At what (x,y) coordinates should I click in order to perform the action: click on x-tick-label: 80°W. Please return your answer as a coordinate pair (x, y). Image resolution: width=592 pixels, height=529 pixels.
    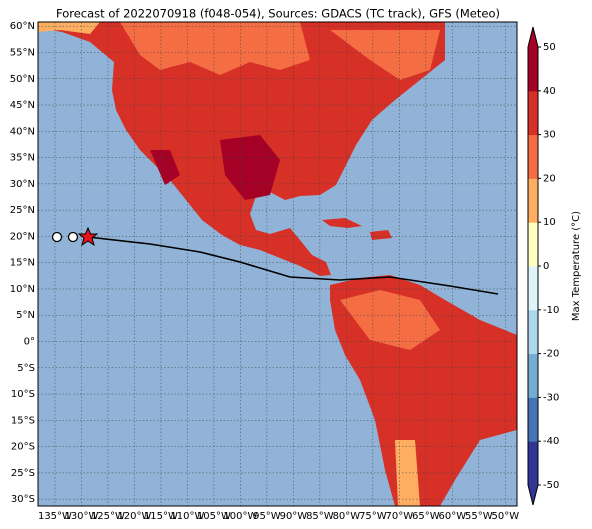
    Looking at the image, I should click on (347, 516).